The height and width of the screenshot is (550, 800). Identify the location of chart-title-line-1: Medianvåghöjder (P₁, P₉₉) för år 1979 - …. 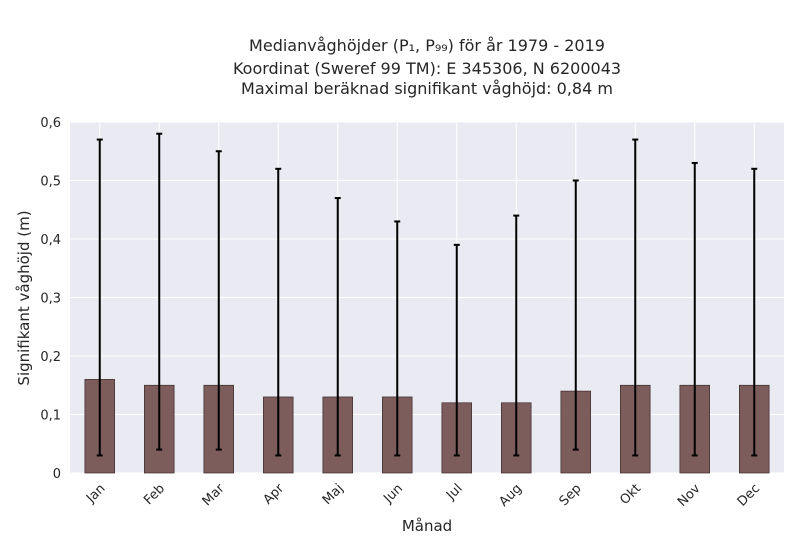
(427, 45).